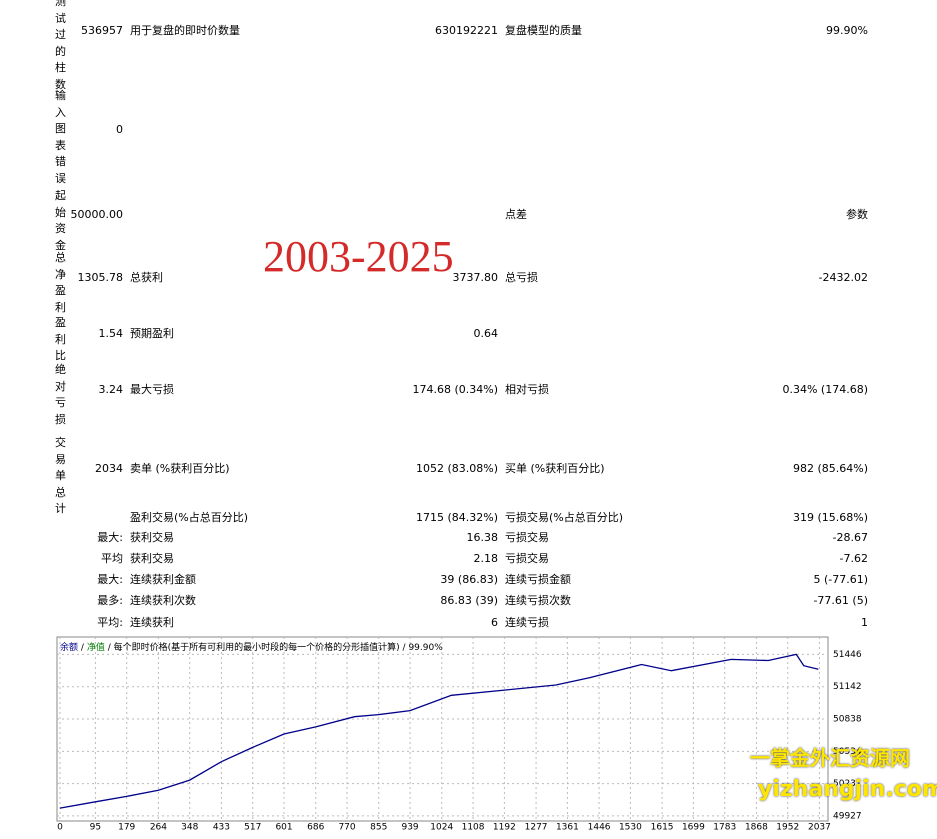 The width and height of the screenshot is (937, 839). I want to click on row-value: 1305.78, so click(100, 277).